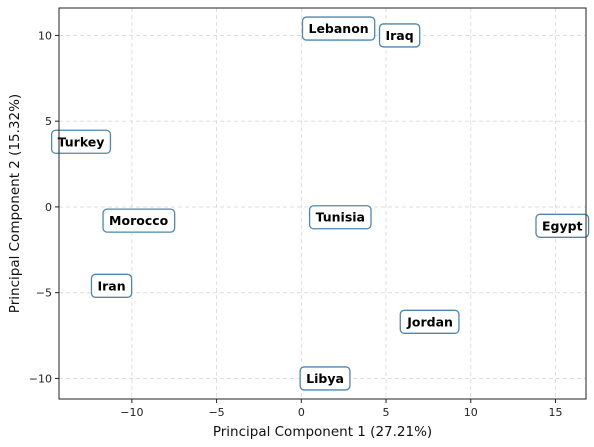 Image resolution: width=594 pixels, height=447 pixels. I want to click on point-label-text: Tunisia, so click(340, 217).